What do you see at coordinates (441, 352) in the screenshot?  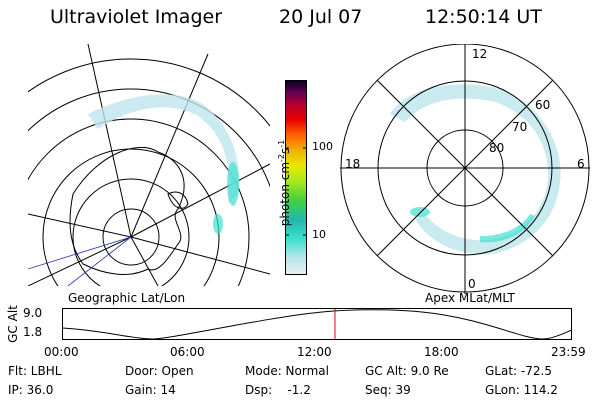 I see `xtick-1800: 18:00` at bounding box center [441, 352].